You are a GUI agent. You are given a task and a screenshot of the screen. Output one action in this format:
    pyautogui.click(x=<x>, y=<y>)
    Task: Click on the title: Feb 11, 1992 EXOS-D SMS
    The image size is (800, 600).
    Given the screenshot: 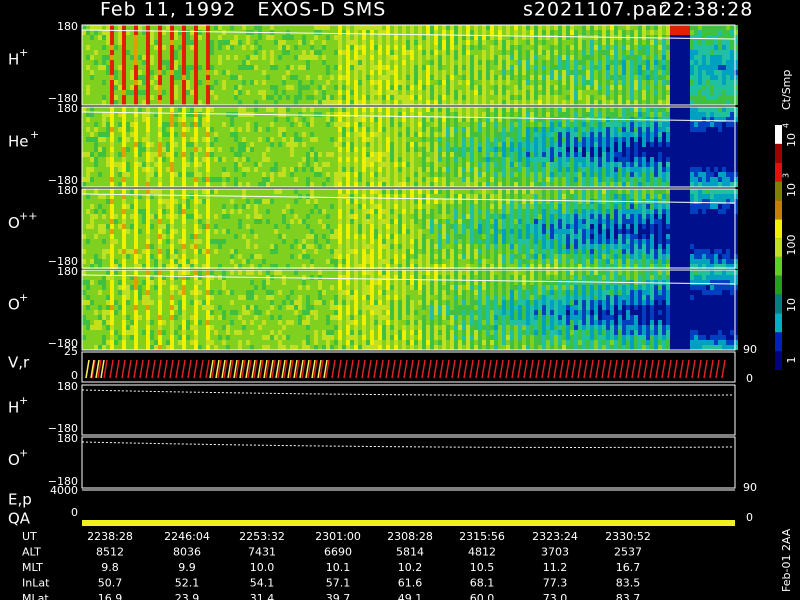 What is the action you would take?
    pyautogui.click(x=243, y=10)
    